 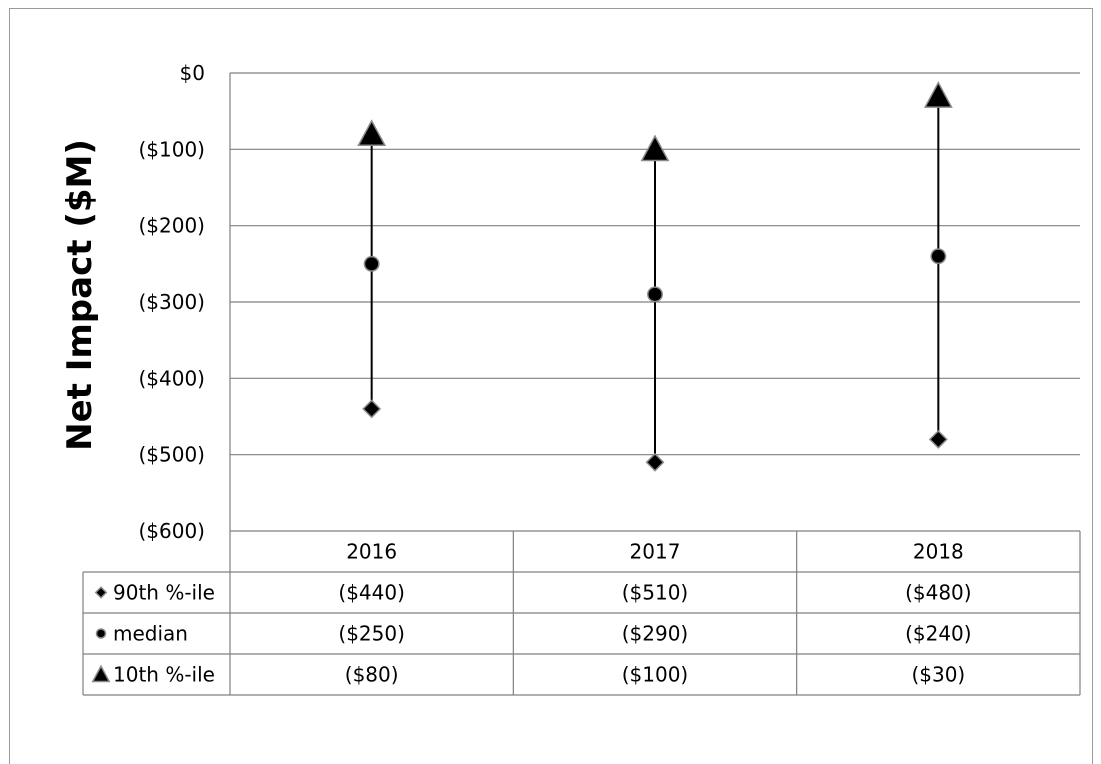 What do you see at coordinates (655, 593) in the screenshot?
I see `data-table-value: ($510)` at bounding box center [655, 593].